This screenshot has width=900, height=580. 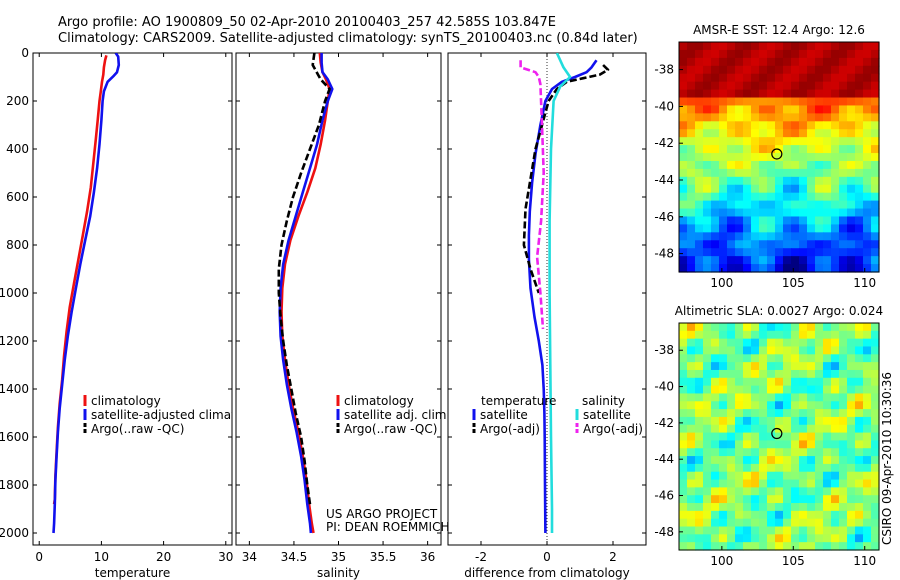 What do you see at coordinates (721, 561) in the screenshot?
I see `x-tick-label: 100` at bounding box center [721, 561].